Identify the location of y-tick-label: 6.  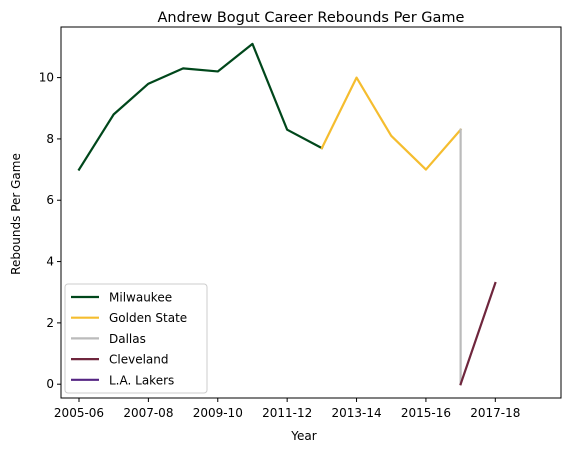
(50, 200).